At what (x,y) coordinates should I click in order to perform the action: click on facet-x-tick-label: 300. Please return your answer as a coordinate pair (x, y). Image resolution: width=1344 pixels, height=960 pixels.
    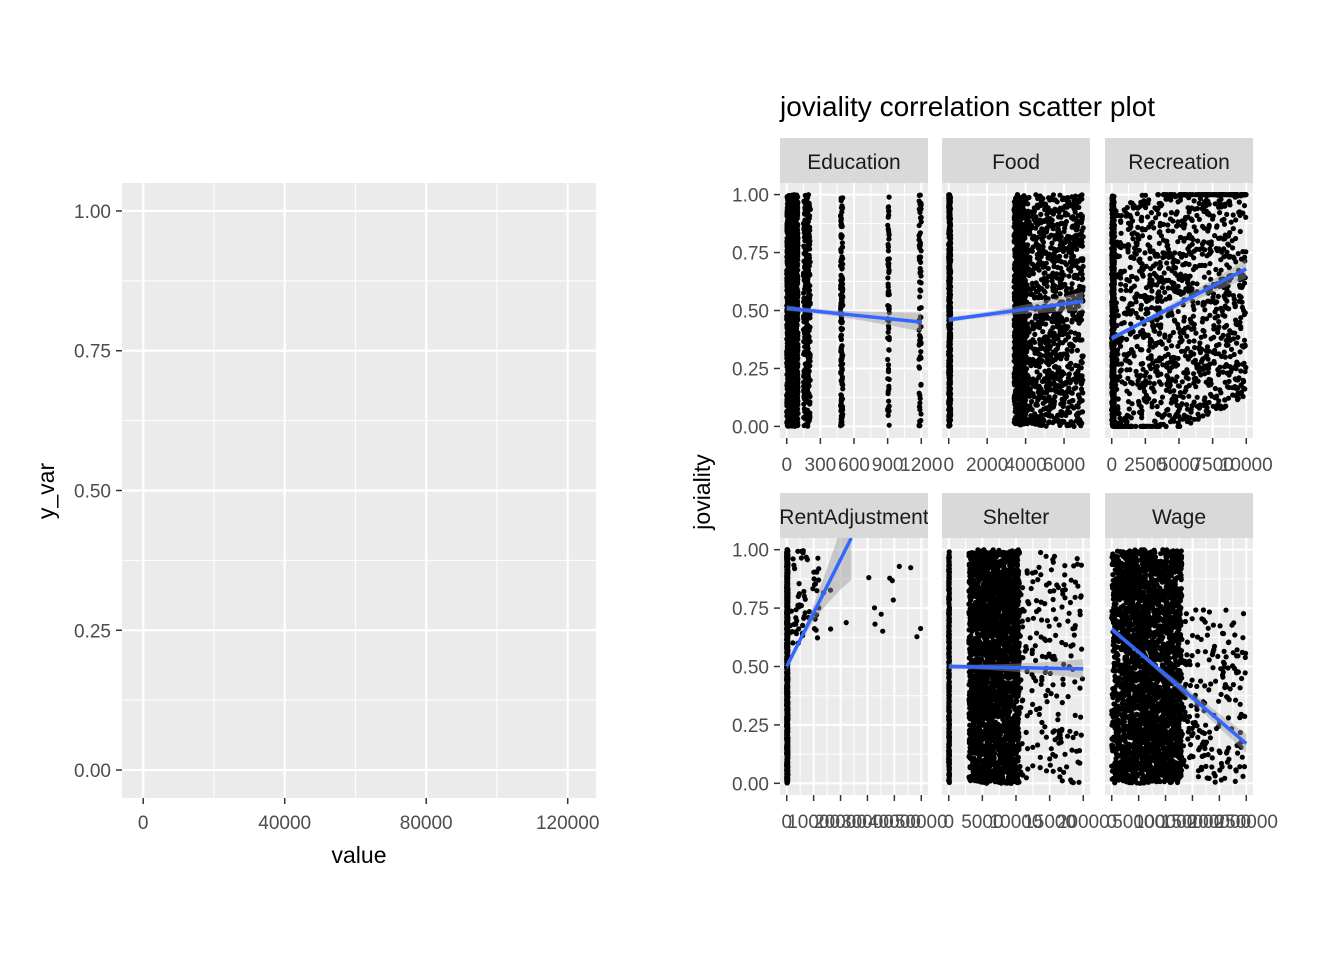
    Looking at the image, I should click on (821, 465).